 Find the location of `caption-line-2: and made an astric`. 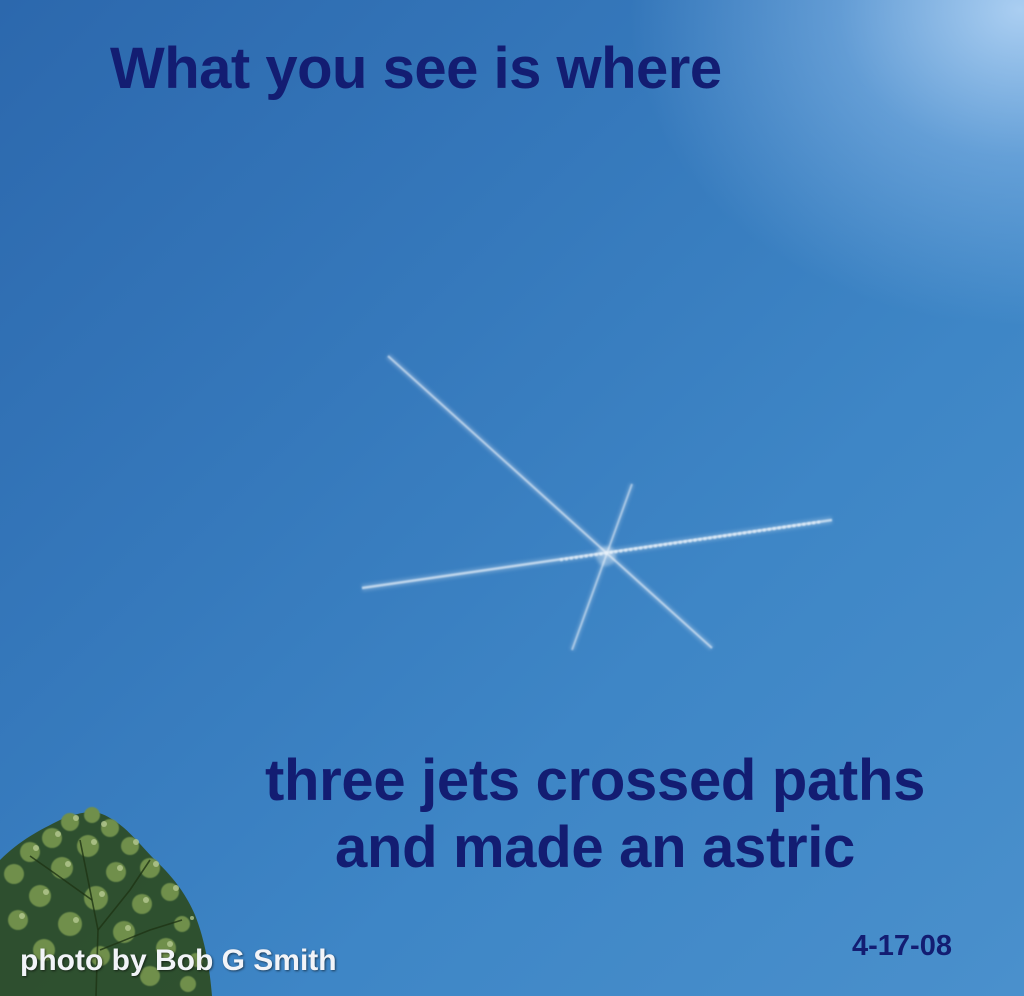

caption-line-2: and made an astric is located at coordinates (595, 847).